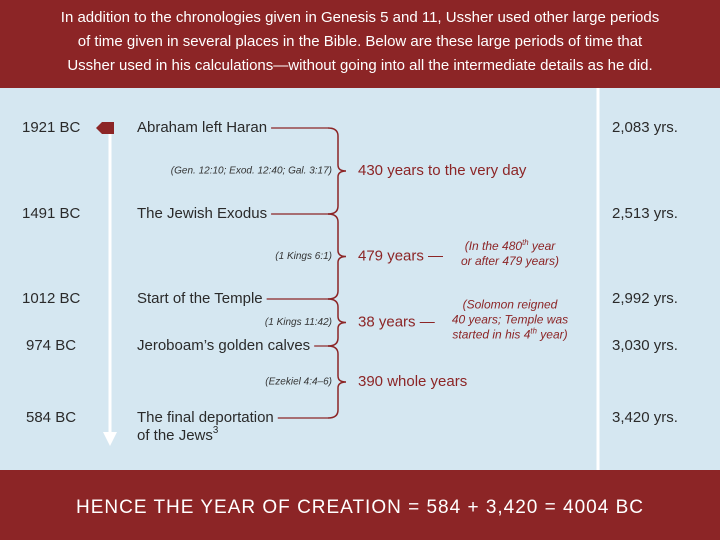 This screenshot has height=540, width=720. I want to click on text-part: (In the 480, so click(494, 246).